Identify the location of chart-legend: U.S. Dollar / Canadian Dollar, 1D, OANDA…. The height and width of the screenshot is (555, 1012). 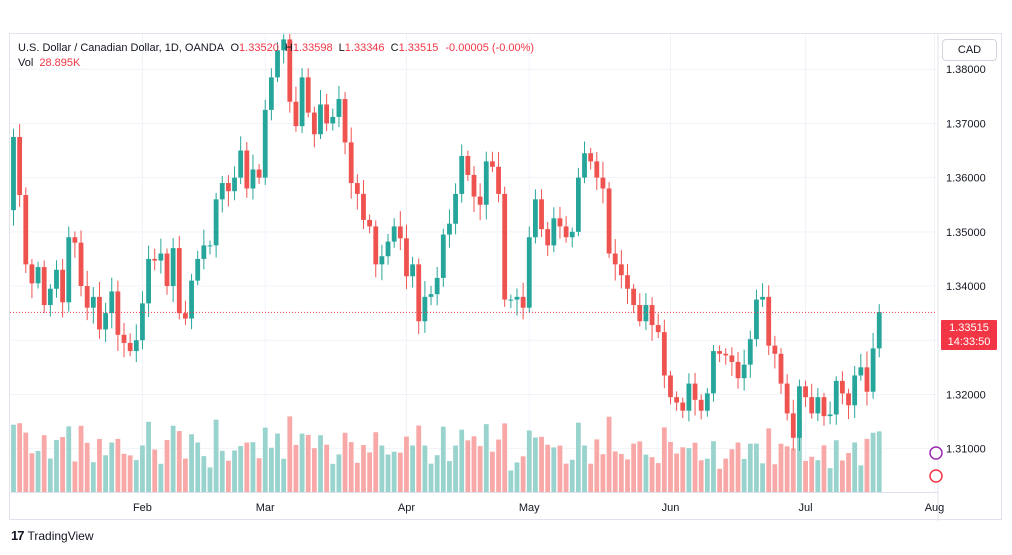
(276, 48).